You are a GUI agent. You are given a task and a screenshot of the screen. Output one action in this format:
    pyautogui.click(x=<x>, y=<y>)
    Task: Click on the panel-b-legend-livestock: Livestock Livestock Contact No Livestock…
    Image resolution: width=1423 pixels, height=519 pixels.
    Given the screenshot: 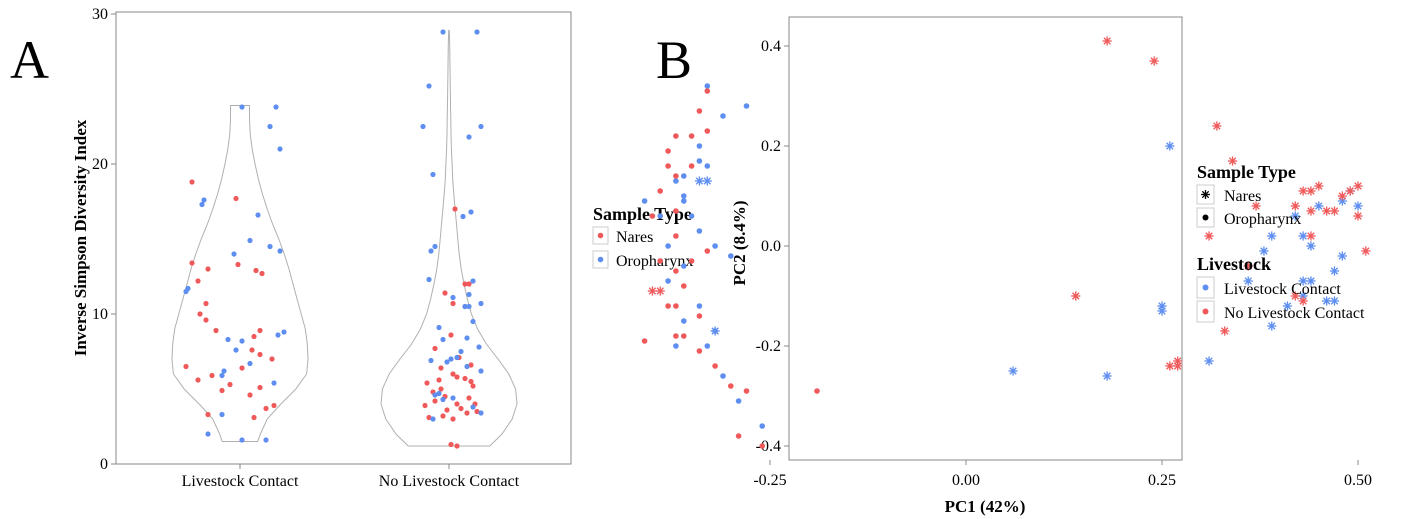 What is the action you would take?
    pyautogui.click(x=1280, y=288)
    